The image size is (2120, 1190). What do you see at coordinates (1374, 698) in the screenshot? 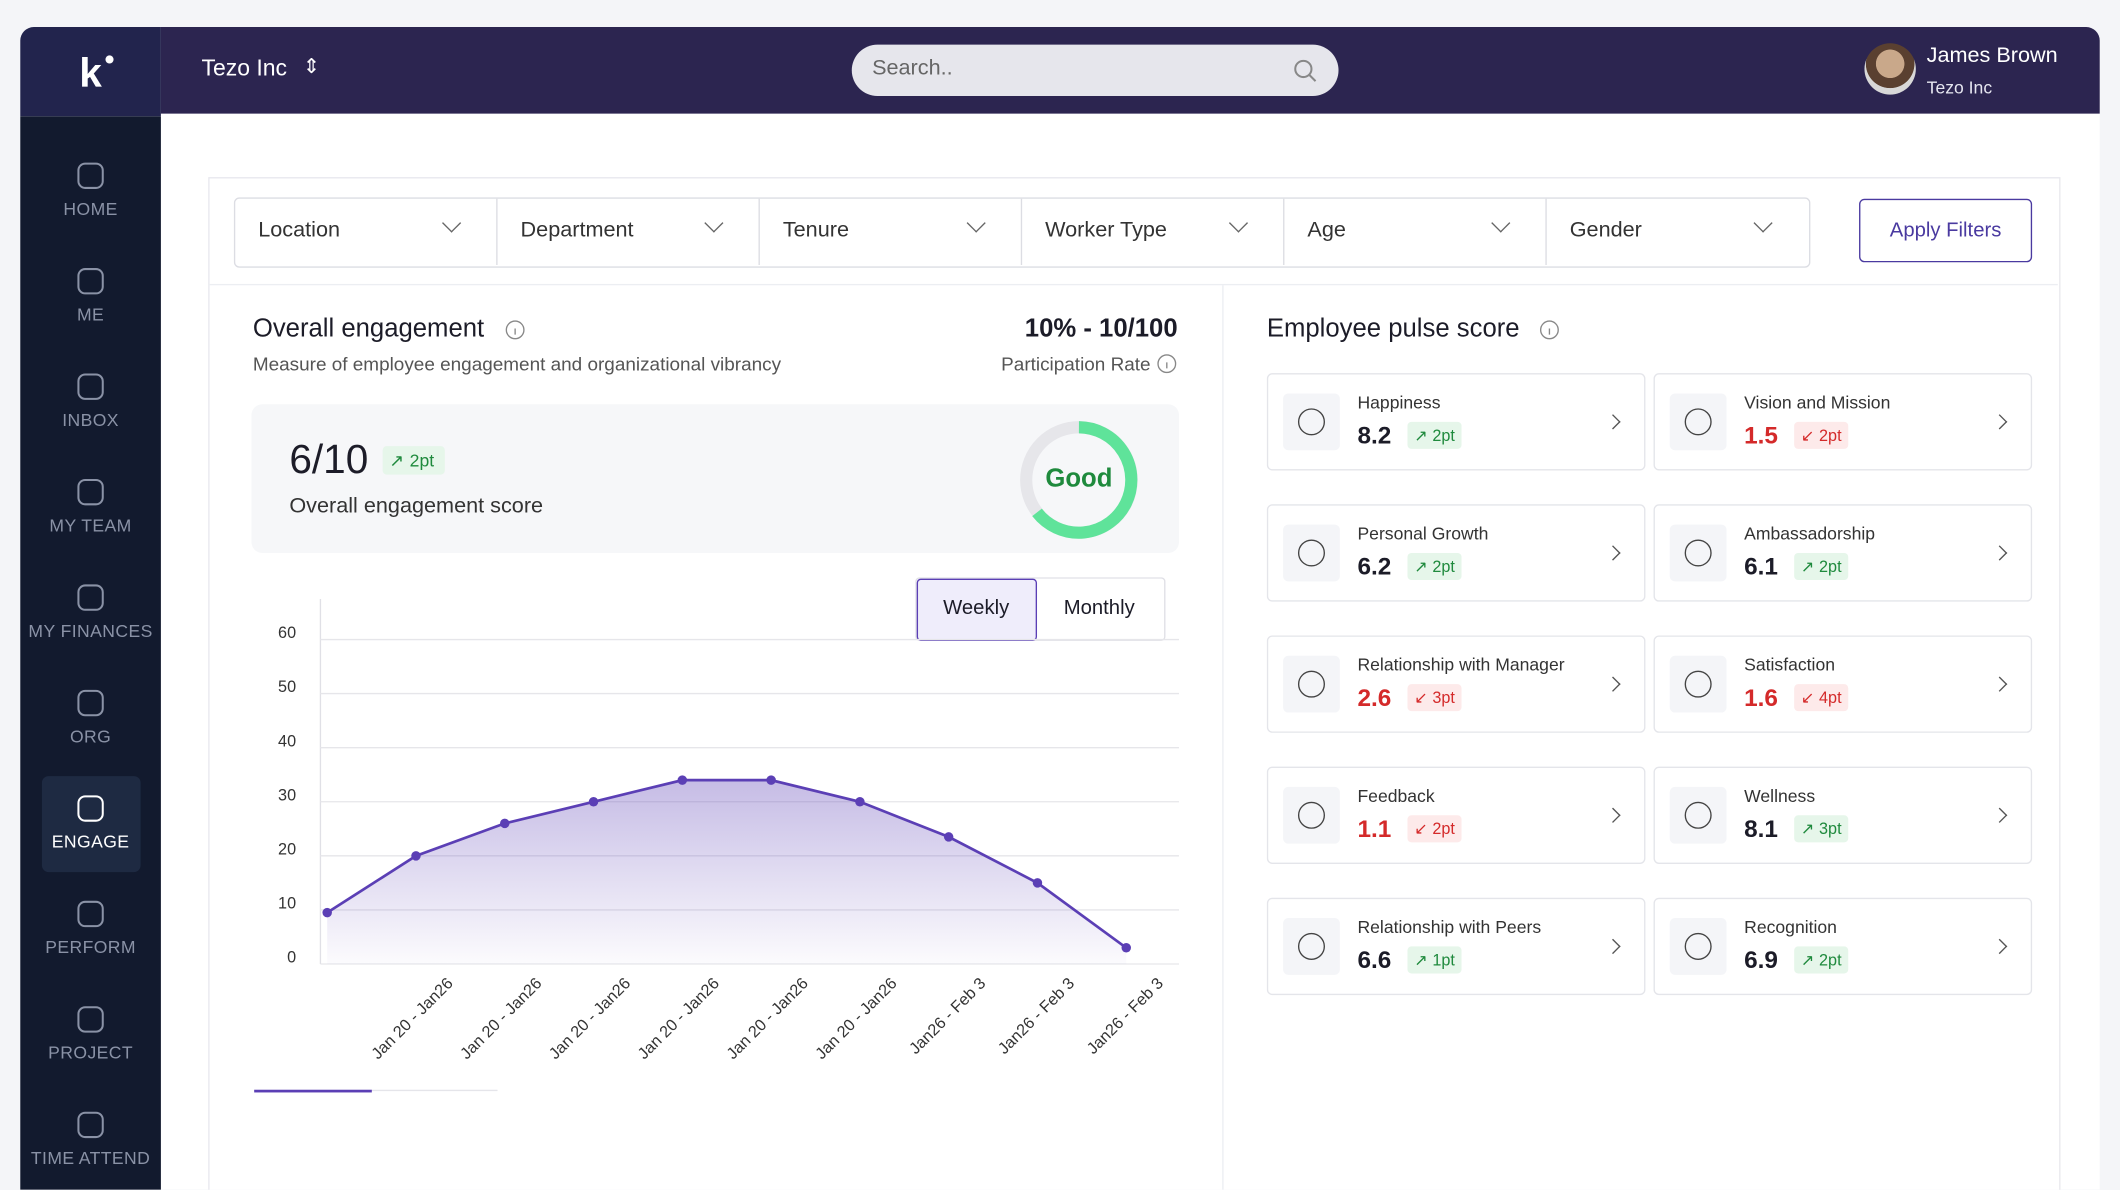
I see `pulse-score: 2.6` at bounding box center [1374, 698].